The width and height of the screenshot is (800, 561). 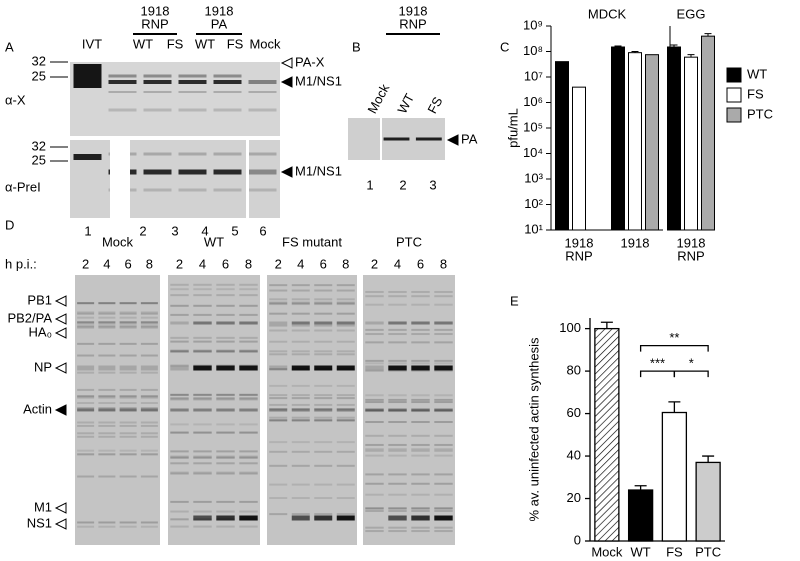 I want to click on y-tick-label: 10⁴, so click(x=533, y=152).